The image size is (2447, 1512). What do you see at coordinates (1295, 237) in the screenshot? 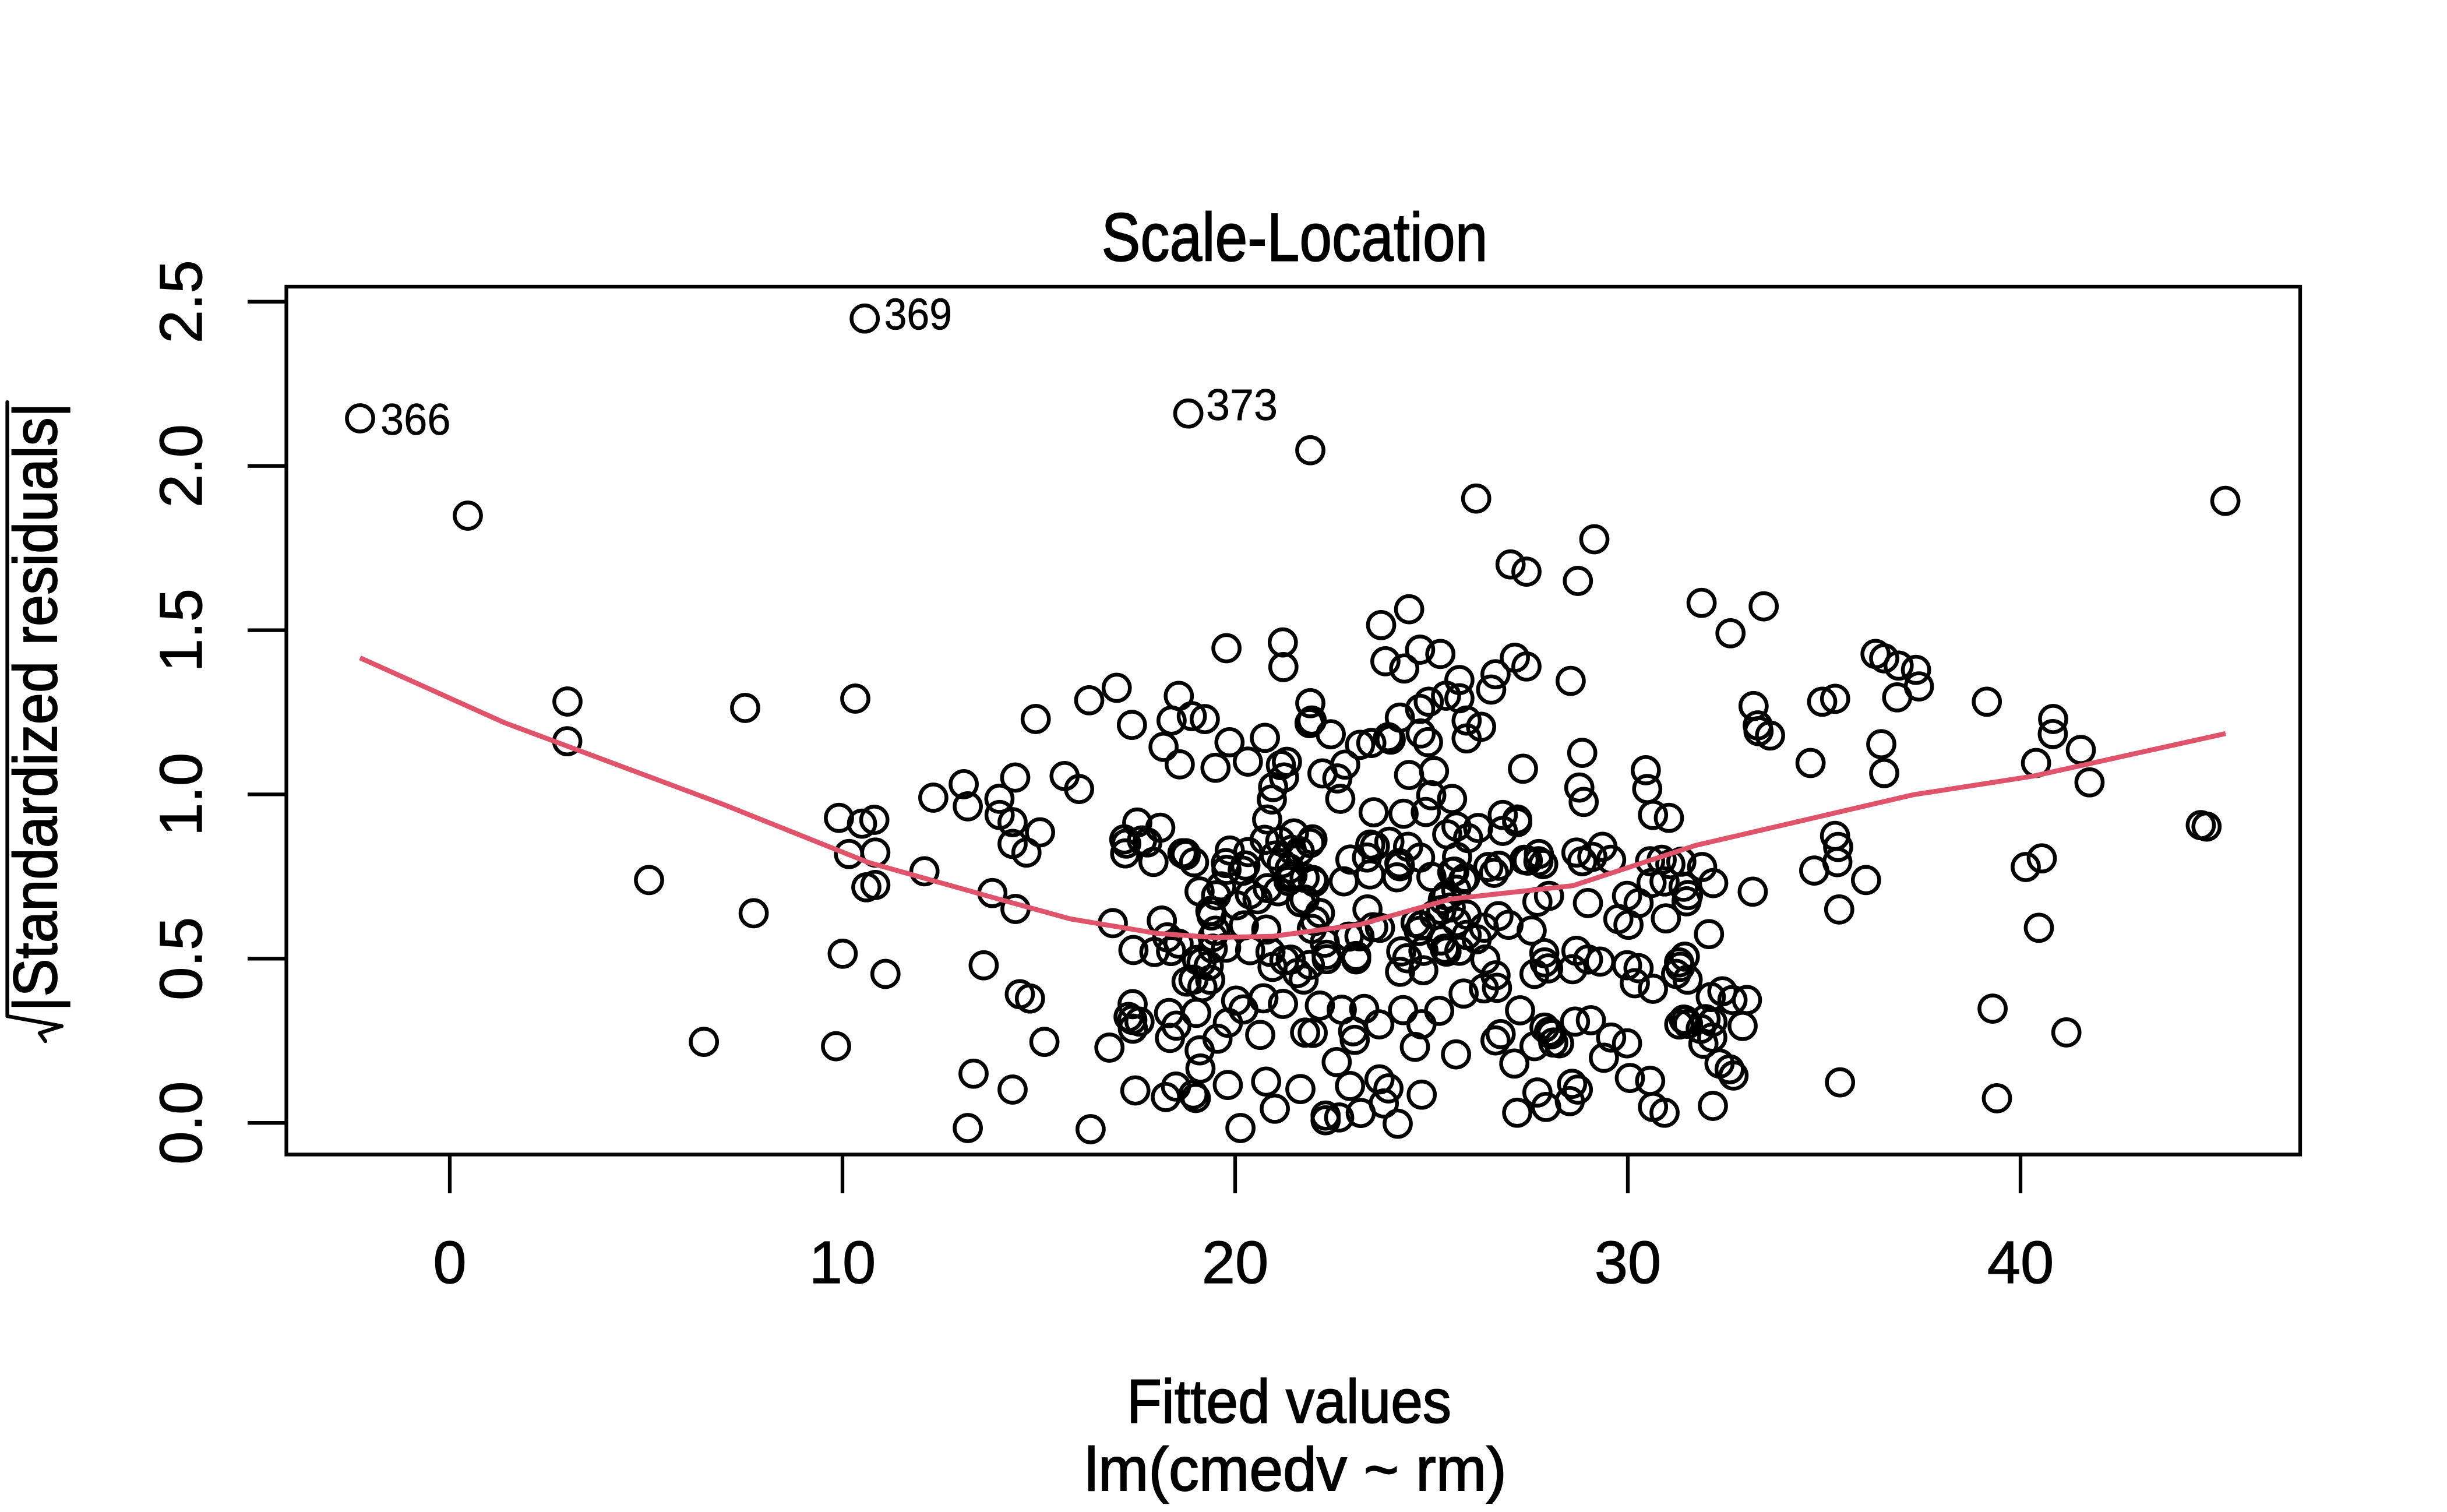
I see `svg-text: Scale-Location` at bounding box center [1295, 237].